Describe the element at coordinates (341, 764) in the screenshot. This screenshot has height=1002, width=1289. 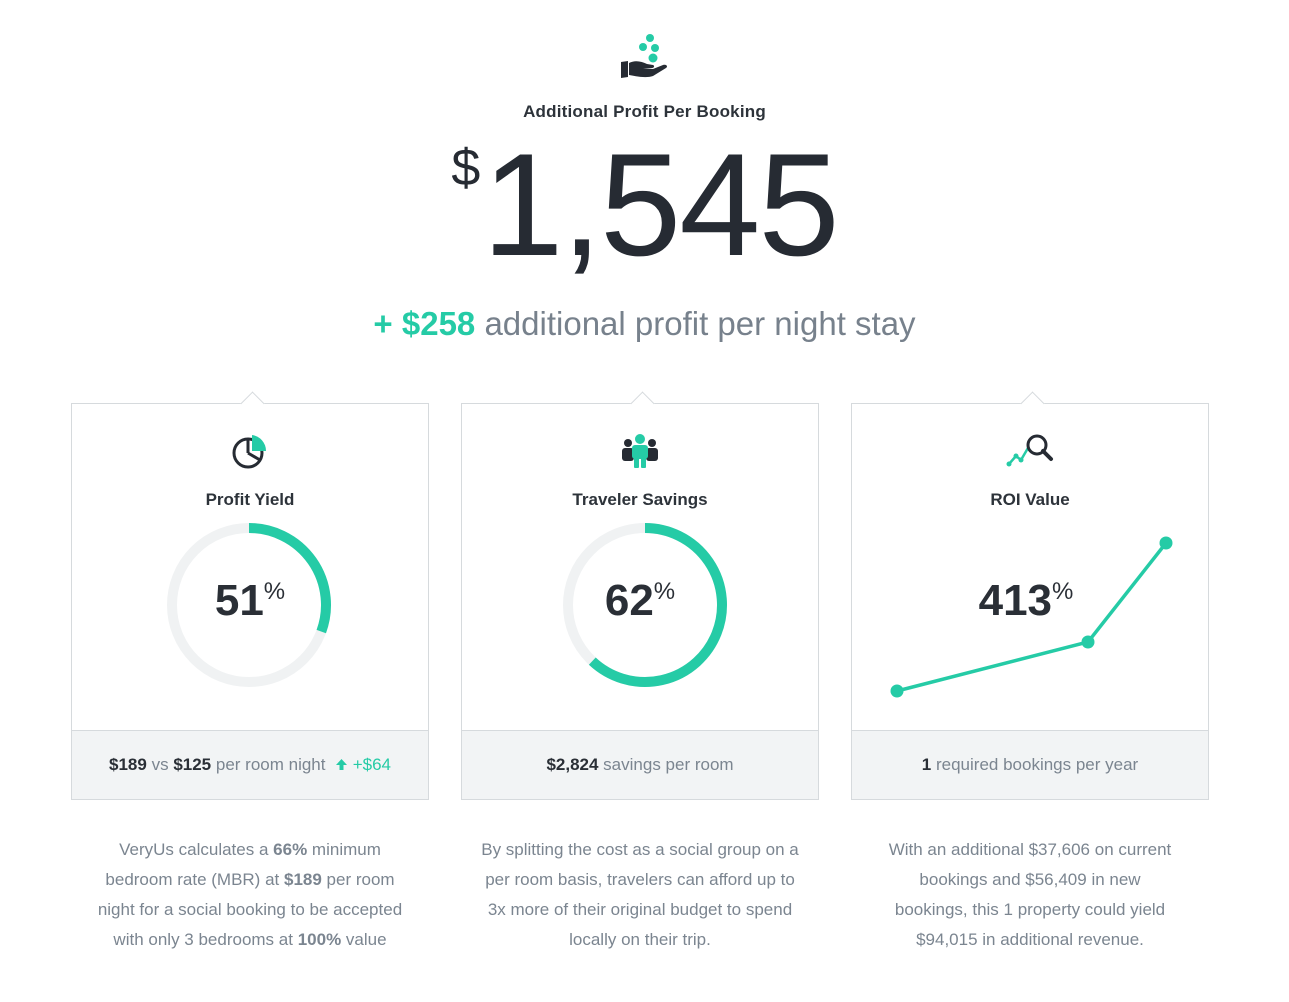
I see `arrow-up-icon` at that location.